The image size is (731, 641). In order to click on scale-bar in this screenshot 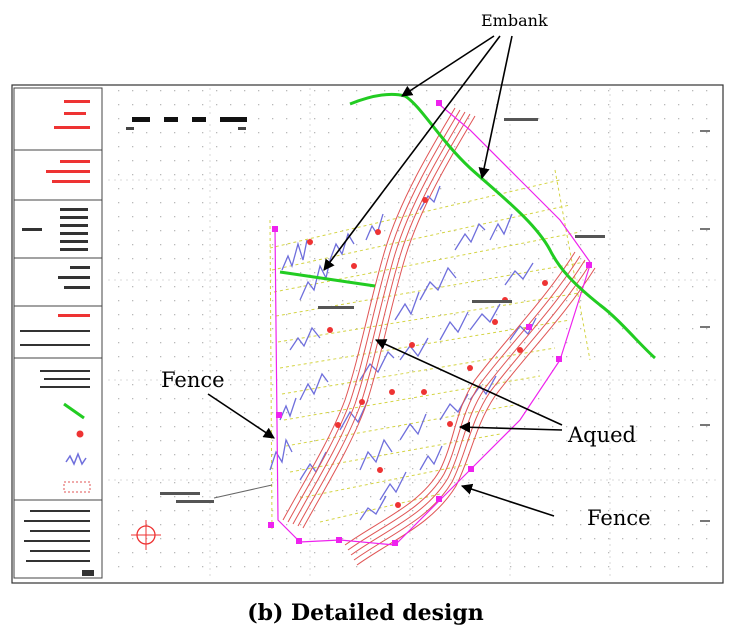, I will do `click(186, 123)`.